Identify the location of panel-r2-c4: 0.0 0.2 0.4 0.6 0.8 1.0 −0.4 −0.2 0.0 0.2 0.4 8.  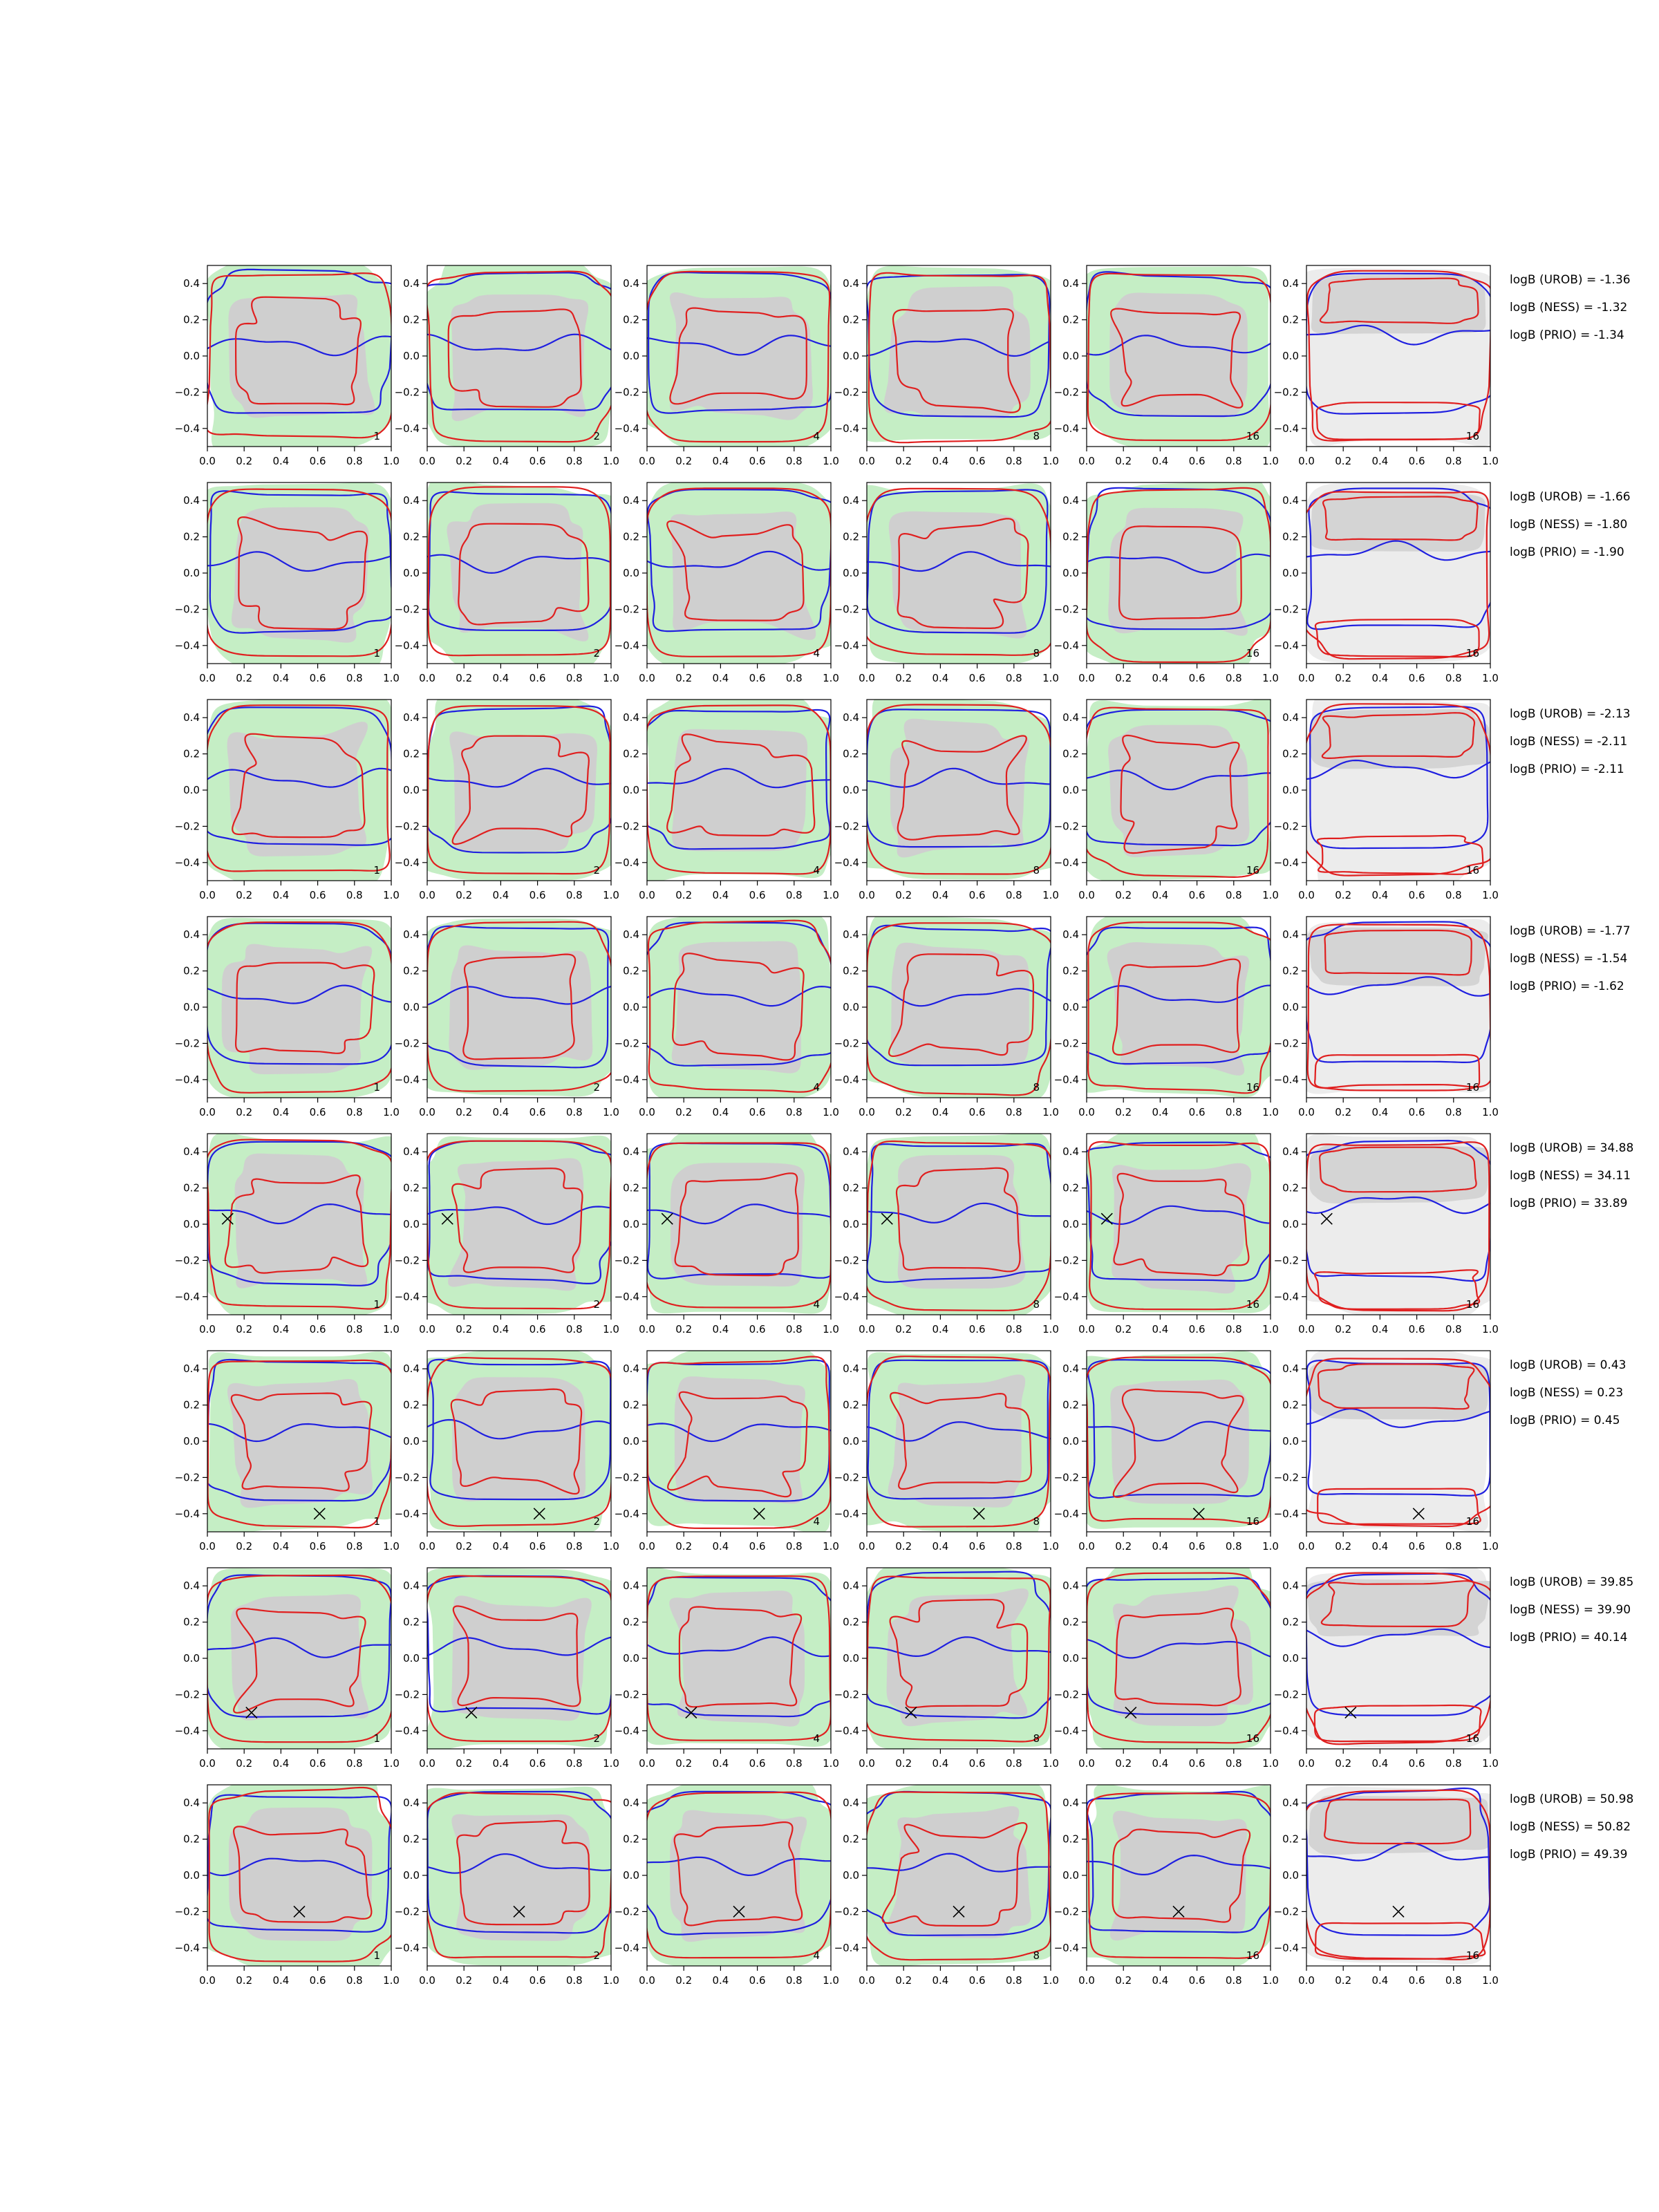
(946, 583).